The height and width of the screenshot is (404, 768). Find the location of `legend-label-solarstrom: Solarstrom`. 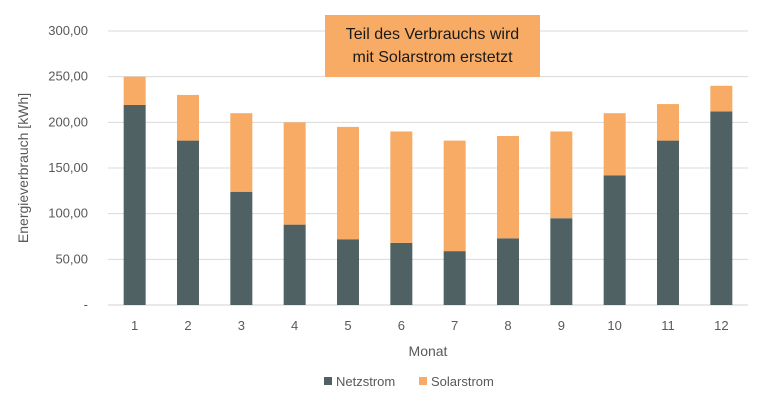

legend-label-solarstrom: Solarstrom is located at coordinates (462, 381).